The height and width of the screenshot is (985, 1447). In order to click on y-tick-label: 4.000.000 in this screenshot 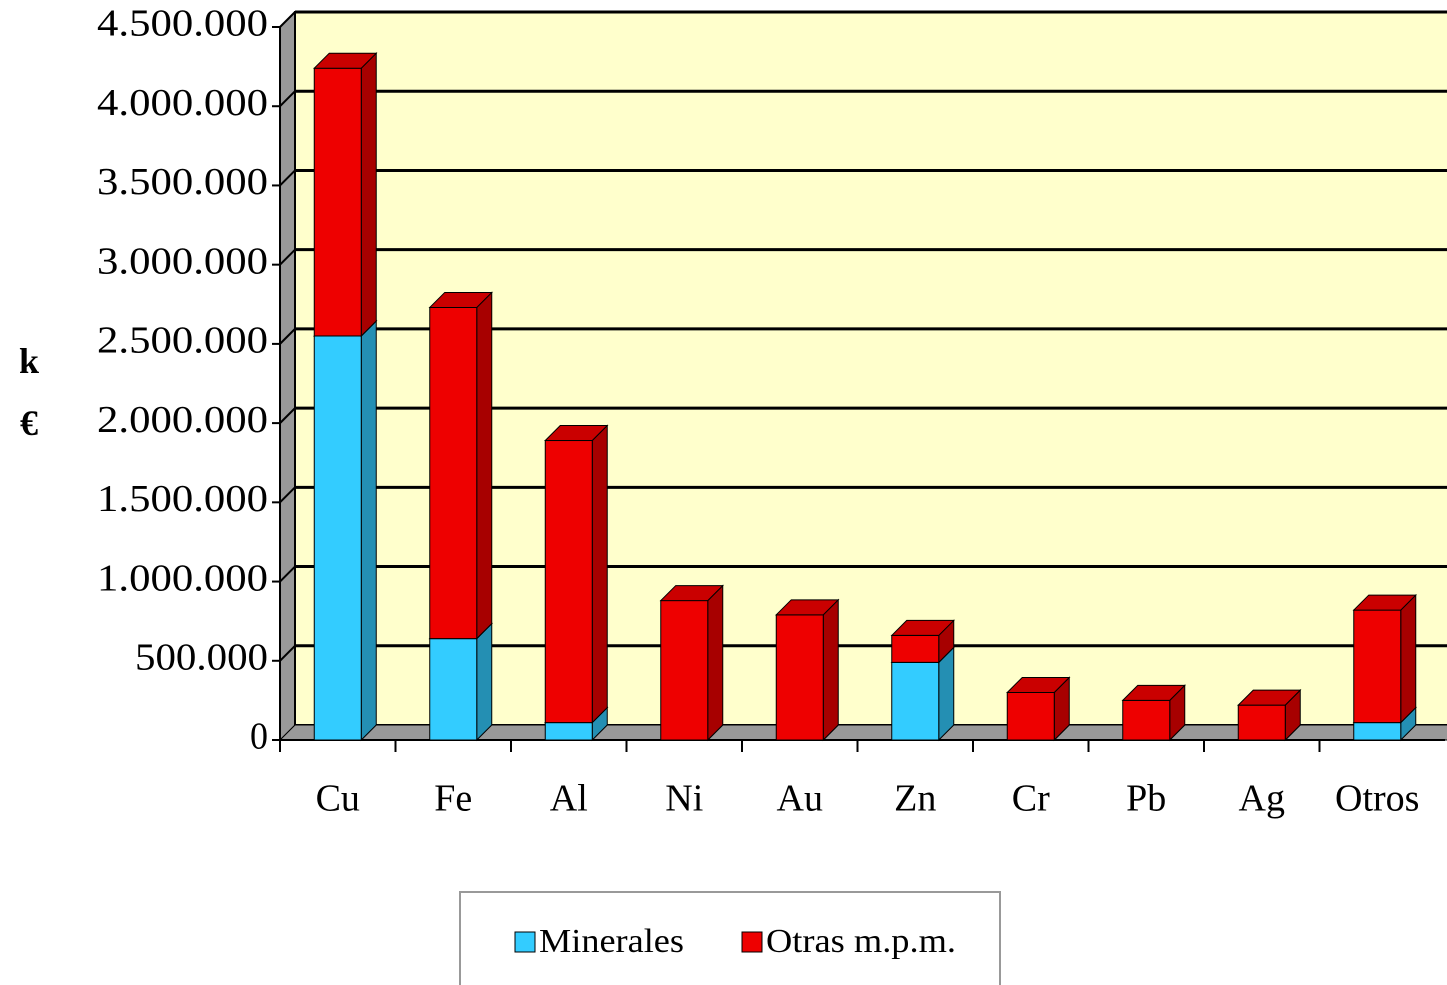, I will do `click(182, 103)`.